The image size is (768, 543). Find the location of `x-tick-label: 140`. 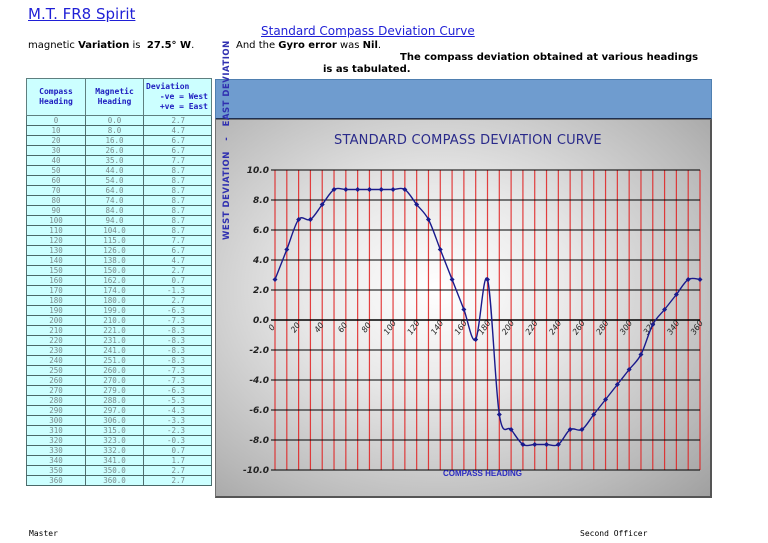

x-tick-label: 140 is located at coordinates (437, 328).